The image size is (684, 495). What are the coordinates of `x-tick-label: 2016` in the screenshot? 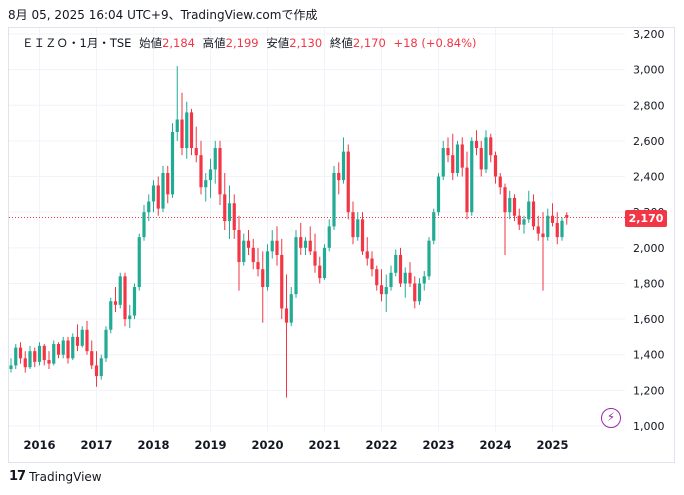 It's located at (39, 445).